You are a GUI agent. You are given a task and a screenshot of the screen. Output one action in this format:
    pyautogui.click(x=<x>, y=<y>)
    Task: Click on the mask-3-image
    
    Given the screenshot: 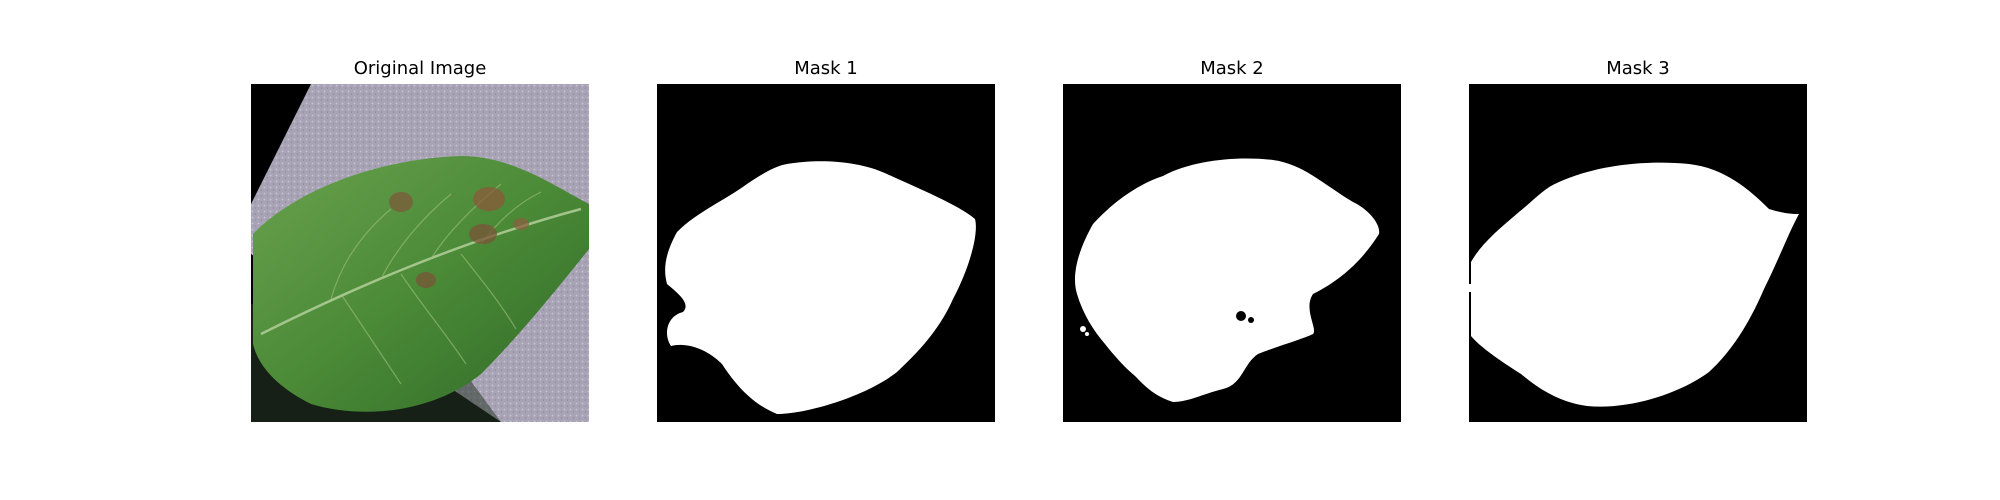 What is the action you would take?
    pyautogui.click(x=1638, y=253)
    